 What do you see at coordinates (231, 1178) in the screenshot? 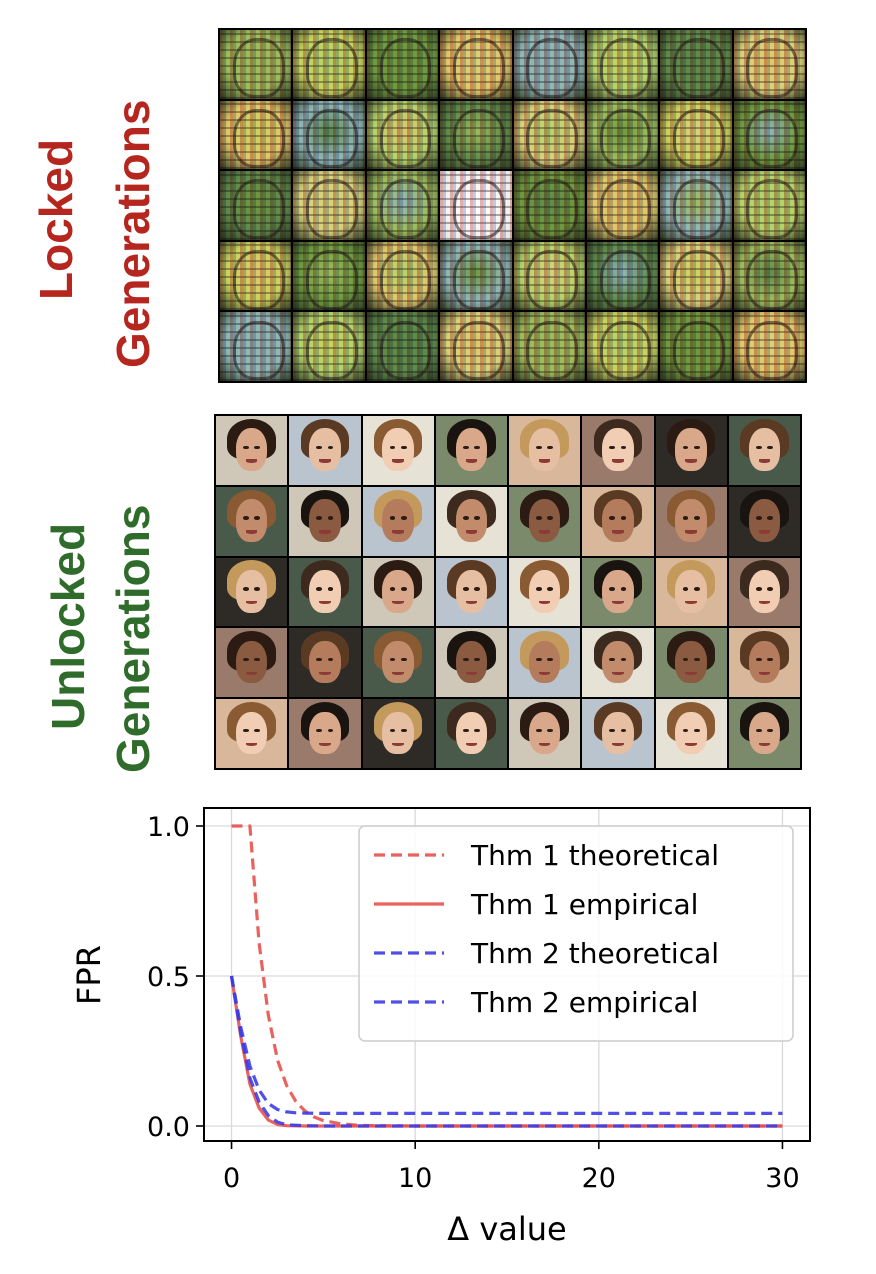
I see `x-tick-label: 0` at bounding box center [231, 1178].